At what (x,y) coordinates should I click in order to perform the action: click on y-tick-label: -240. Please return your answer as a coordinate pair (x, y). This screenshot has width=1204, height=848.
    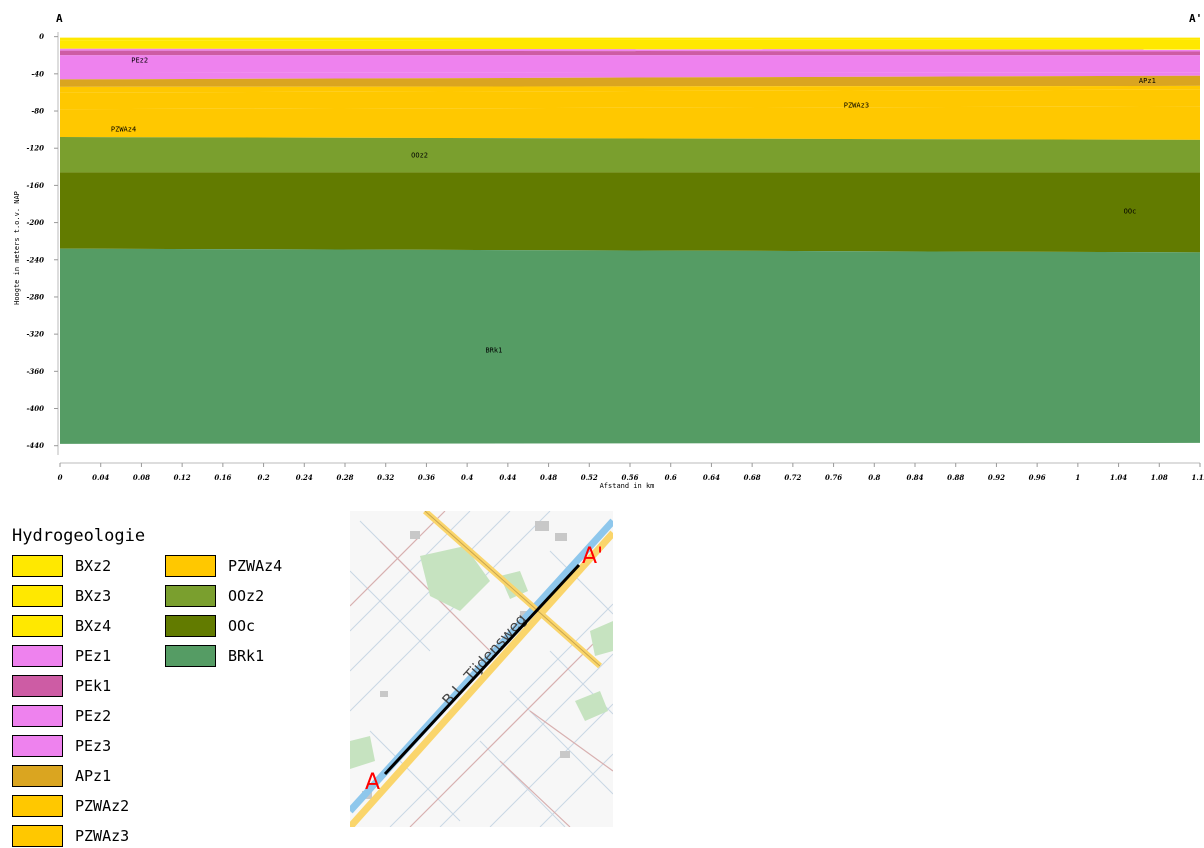
    Looking at the image, I should click on (35, 259).